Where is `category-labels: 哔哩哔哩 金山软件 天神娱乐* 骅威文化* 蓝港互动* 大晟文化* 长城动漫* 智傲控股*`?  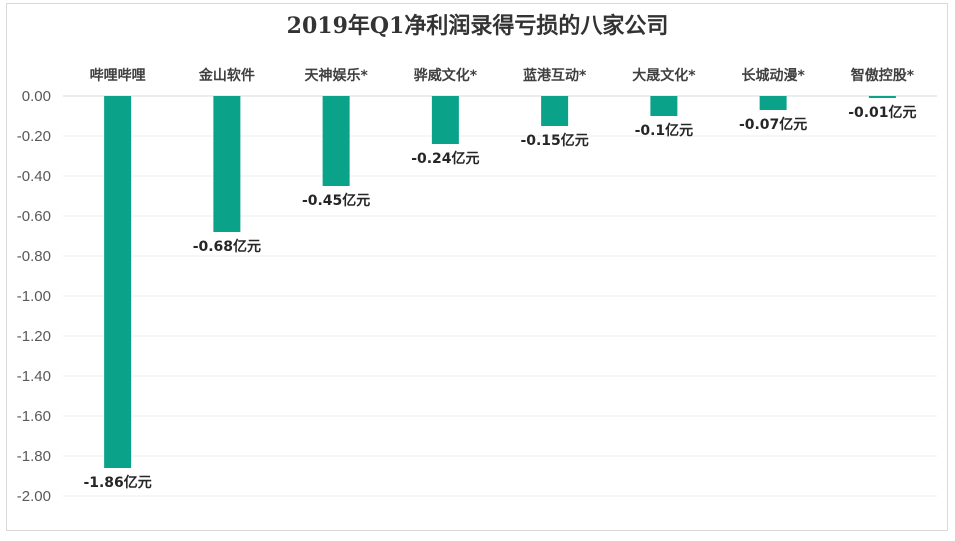
category-labels: 哔哩哔哩 金山软件 天神娱乐* 骅威文化* 蓝港互动* 大晟文化* 长城动漫* 智傲控股* is located at coordinates (502, 75).